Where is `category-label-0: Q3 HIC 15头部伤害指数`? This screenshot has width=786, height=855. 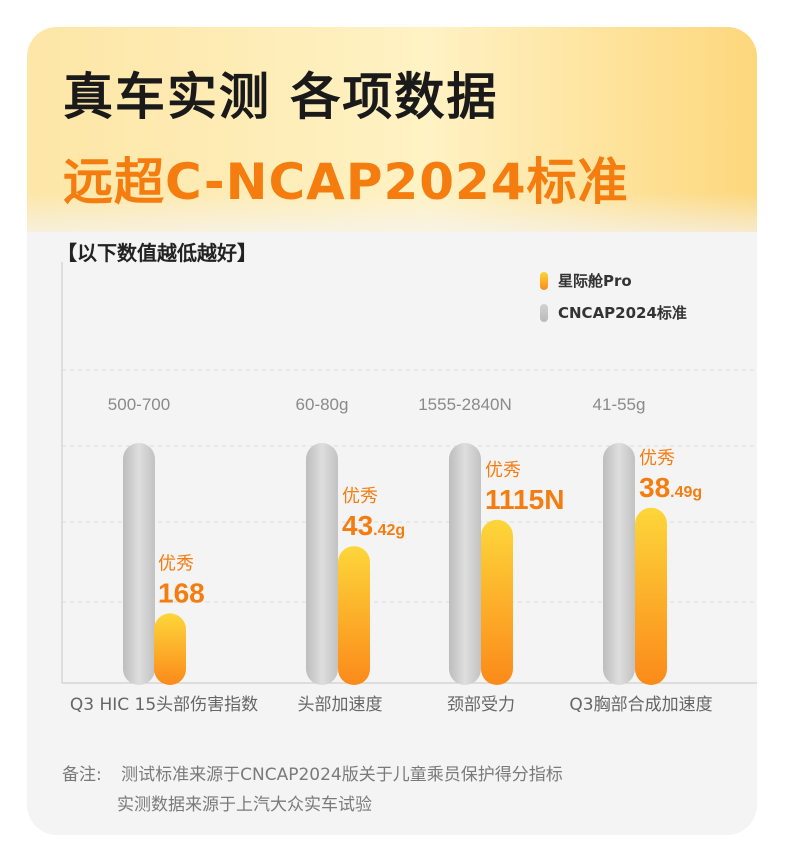 category-label-0: Q3 HIC 15头部伤害指数 is located at coordinates (164, 705).